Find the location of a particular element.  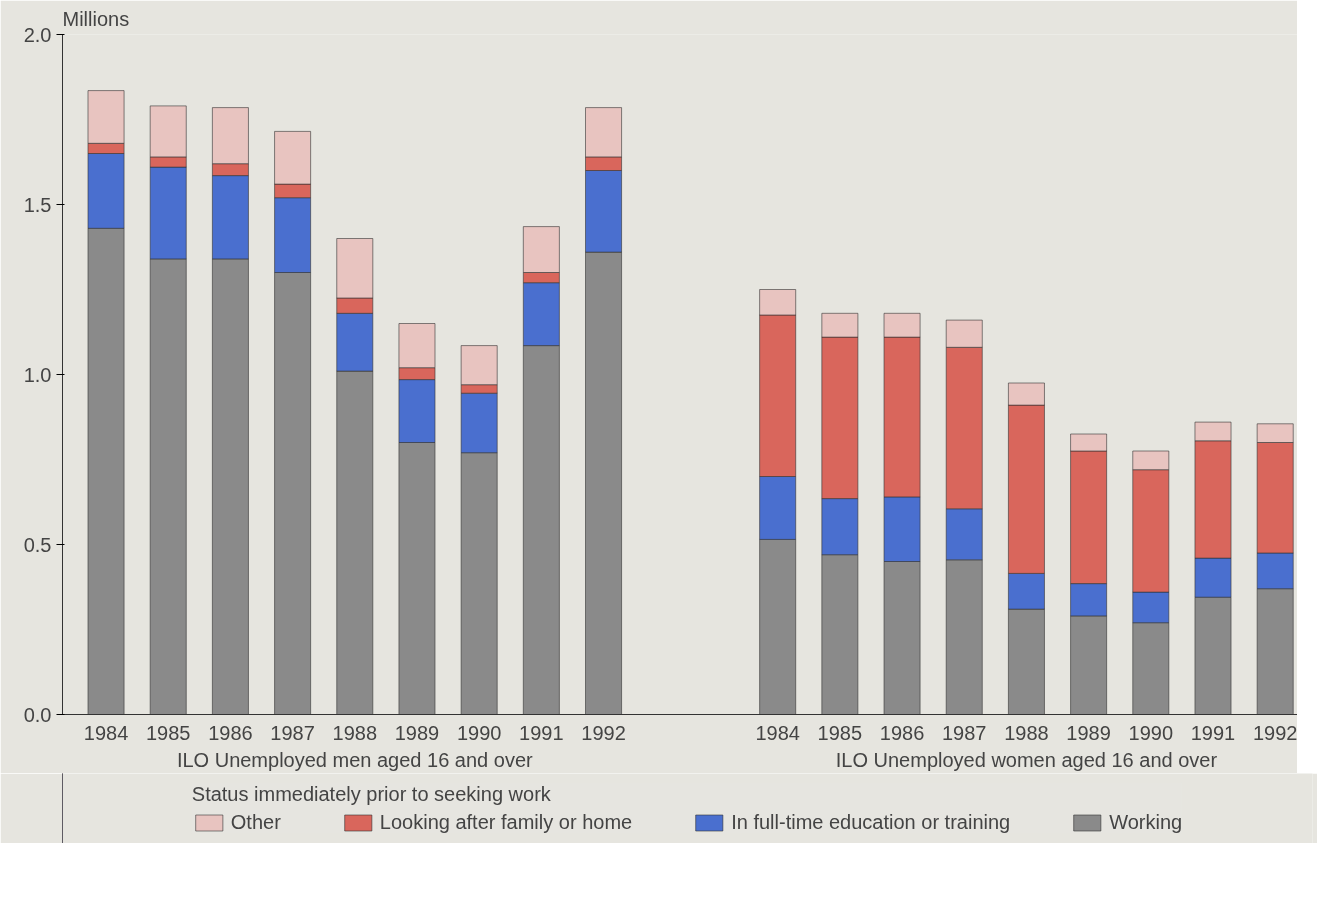

x-axis-title: ILO Unemployed men aged 16 and over is located at coordinates (355, 759).